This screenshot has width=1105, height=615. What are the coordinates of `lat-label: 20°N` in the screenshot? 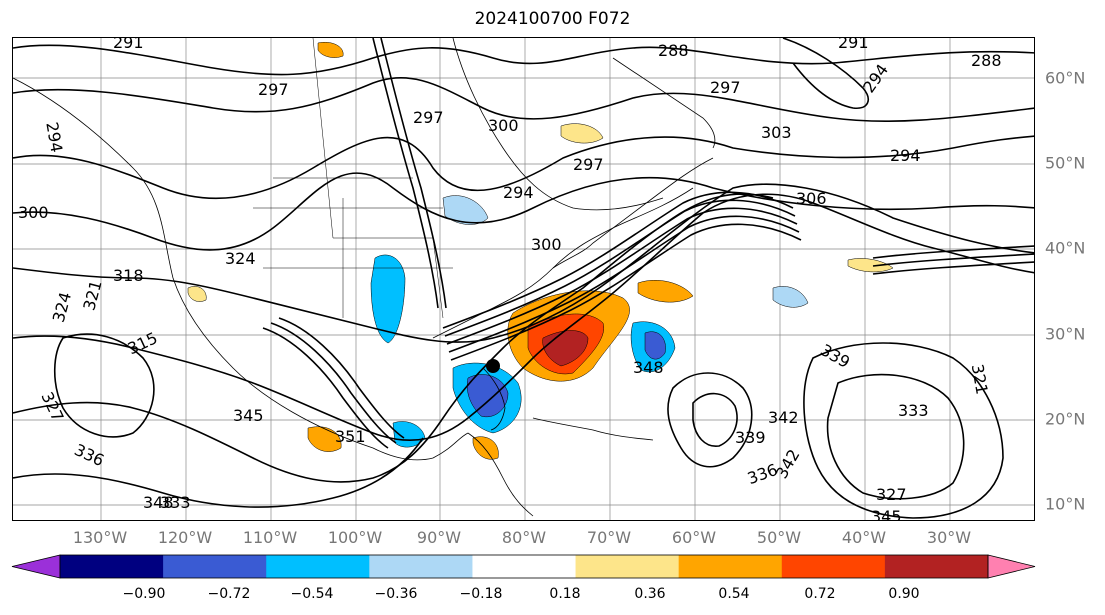 It's located at (1065, 419).